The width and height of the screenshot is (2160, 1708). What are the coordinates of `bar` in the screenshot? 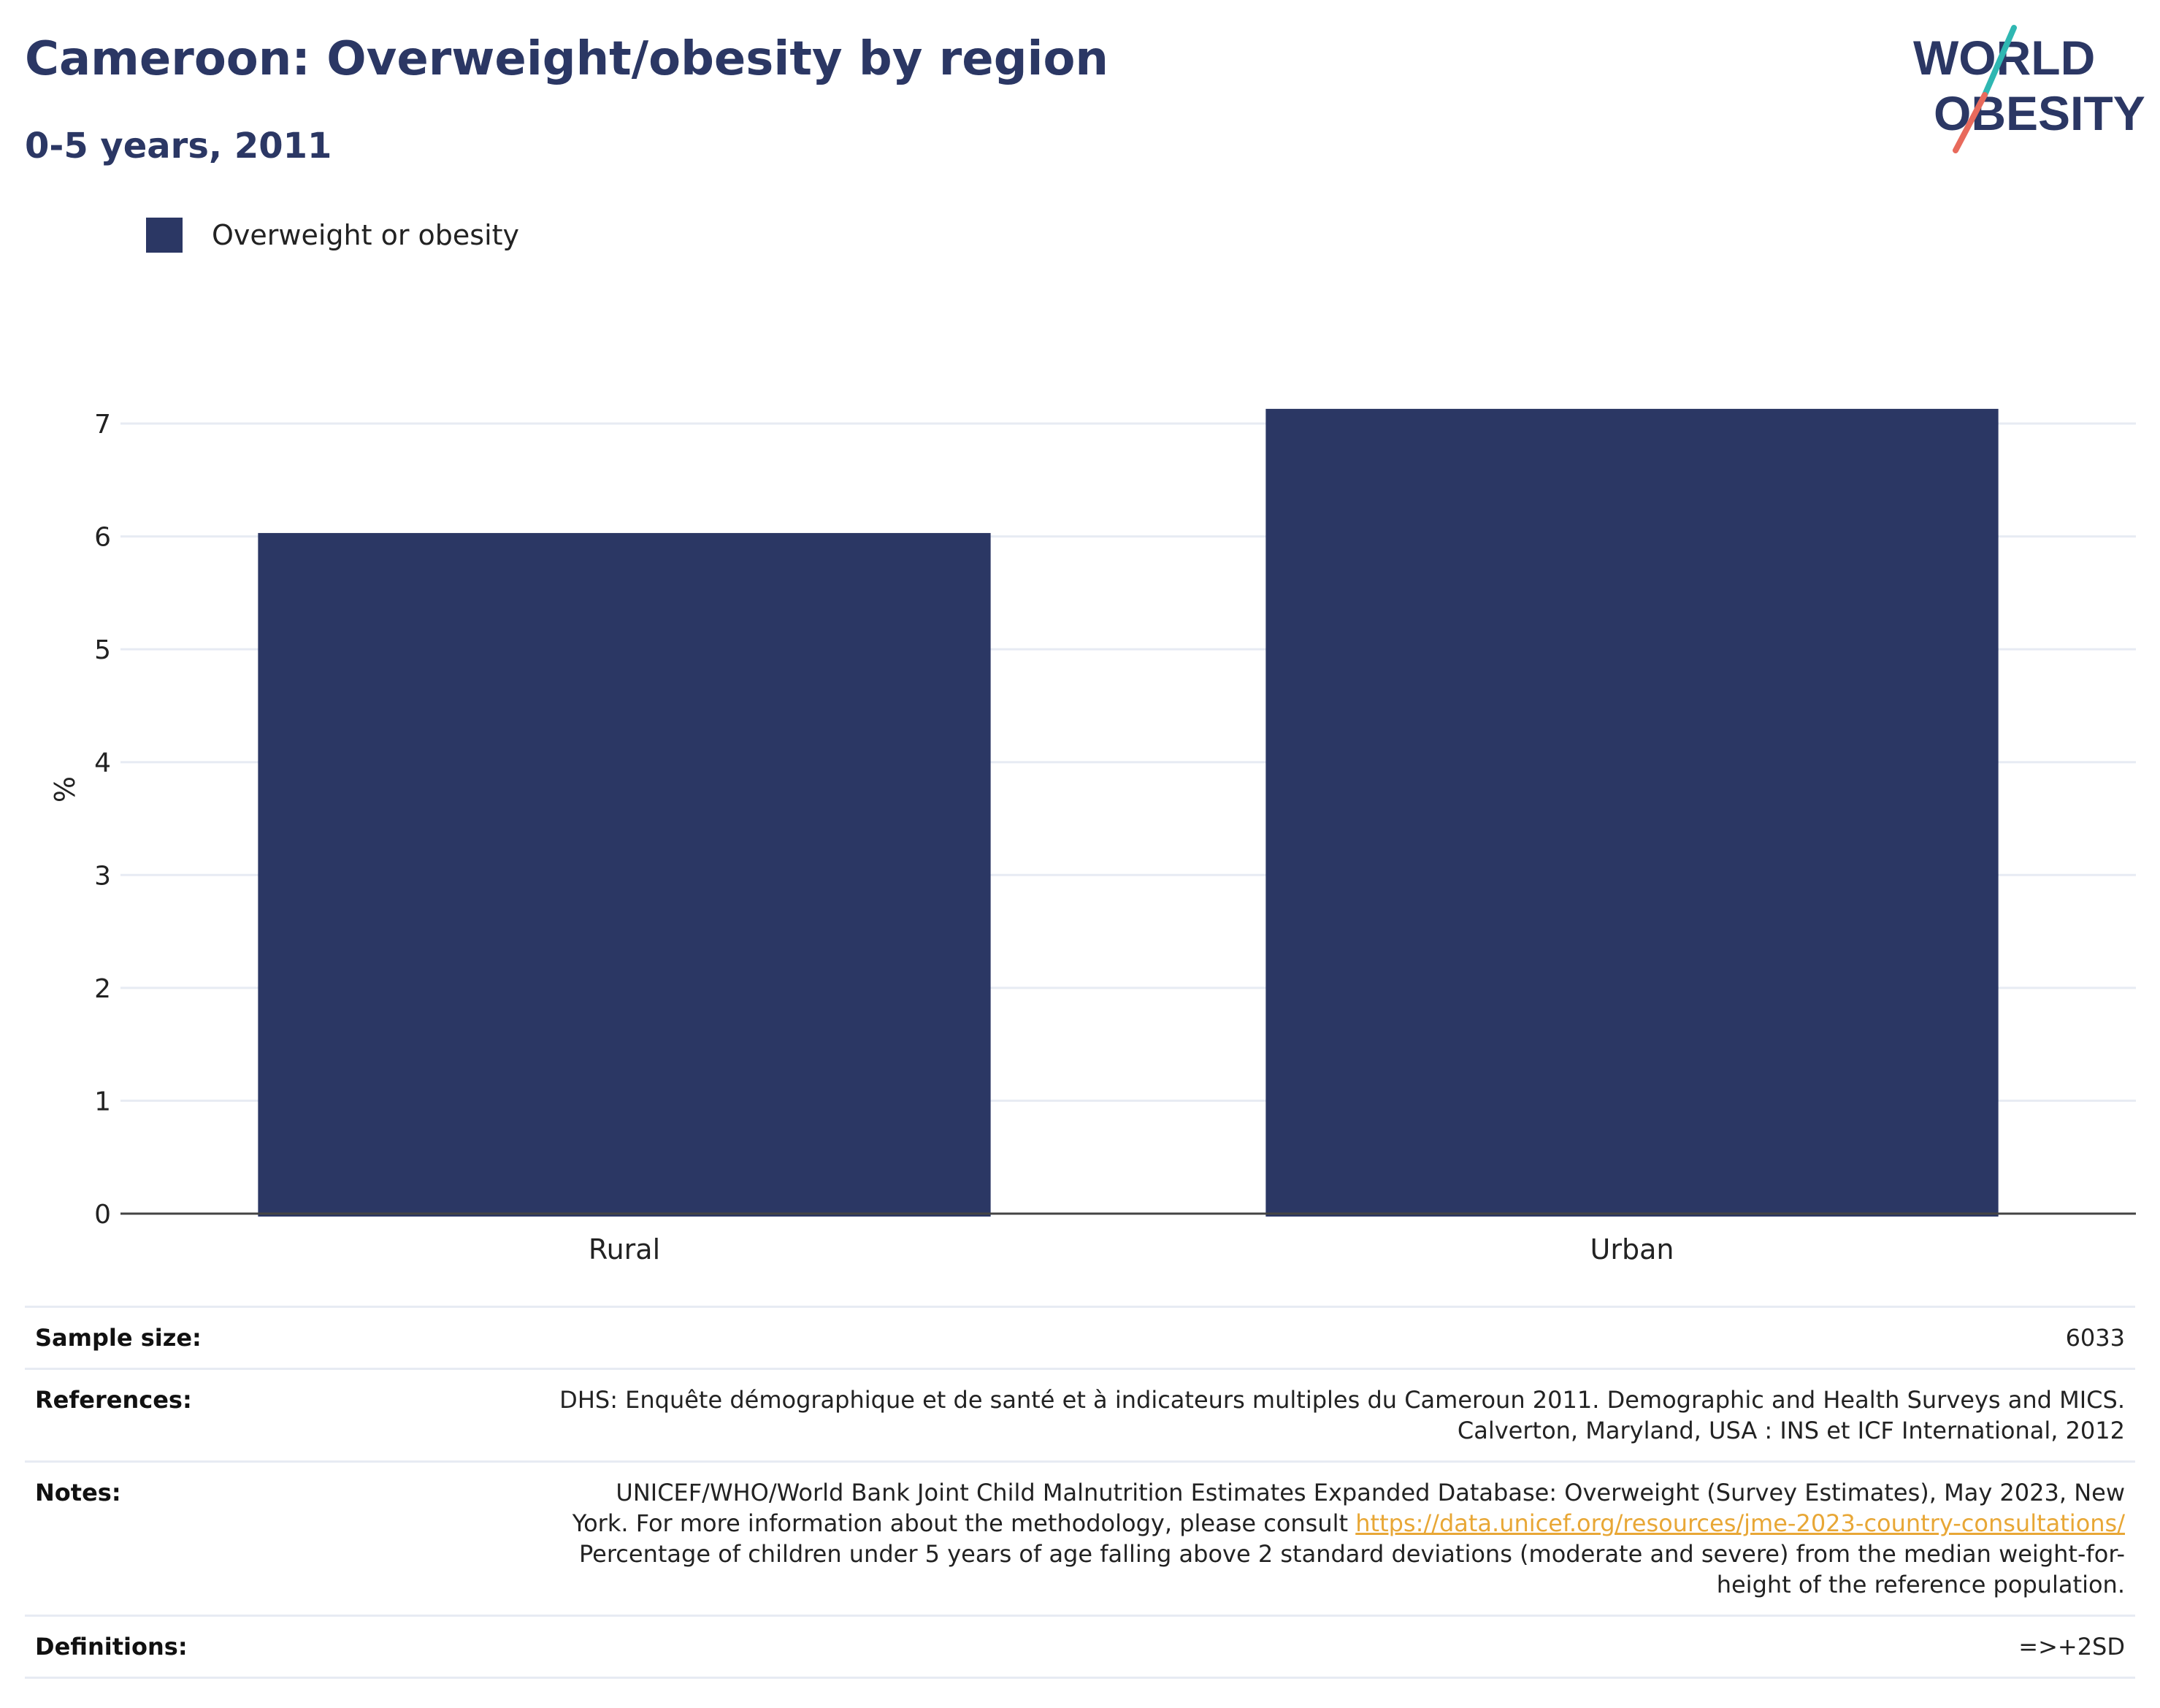 It's located at (624, 874).